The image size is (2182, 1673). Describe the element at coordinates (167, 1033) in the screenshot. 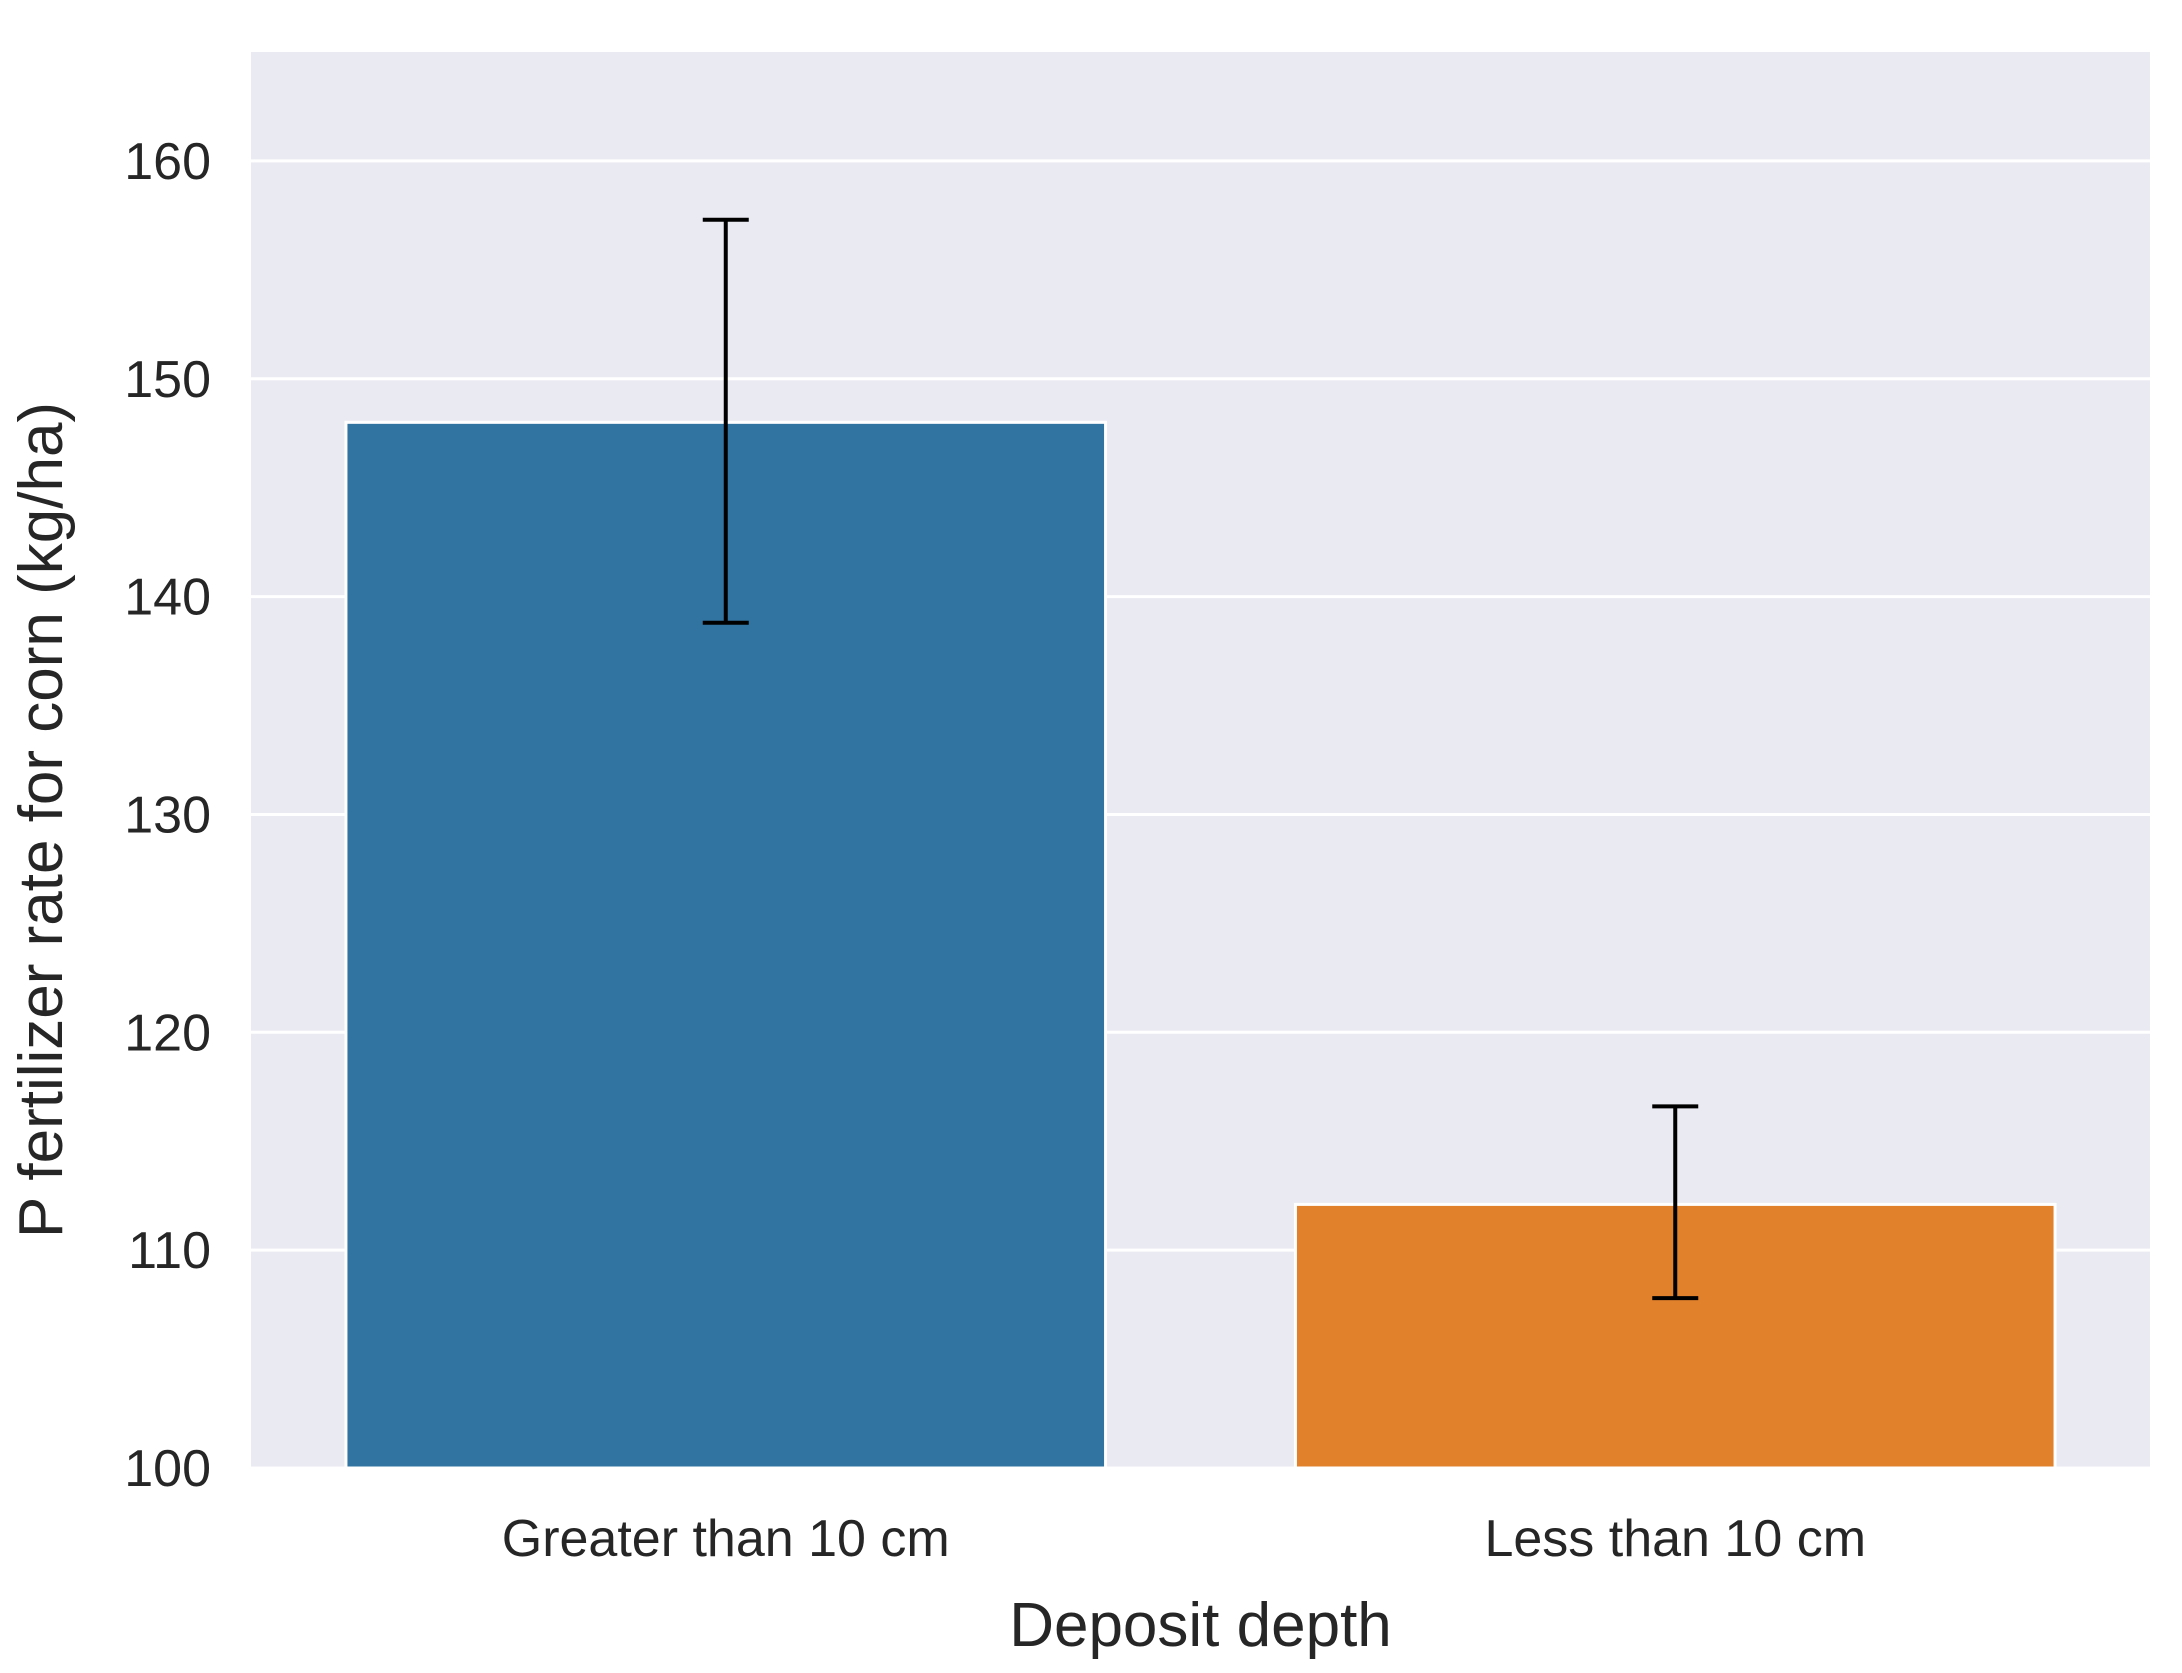

I see `y-tick-label: 120` at that location.